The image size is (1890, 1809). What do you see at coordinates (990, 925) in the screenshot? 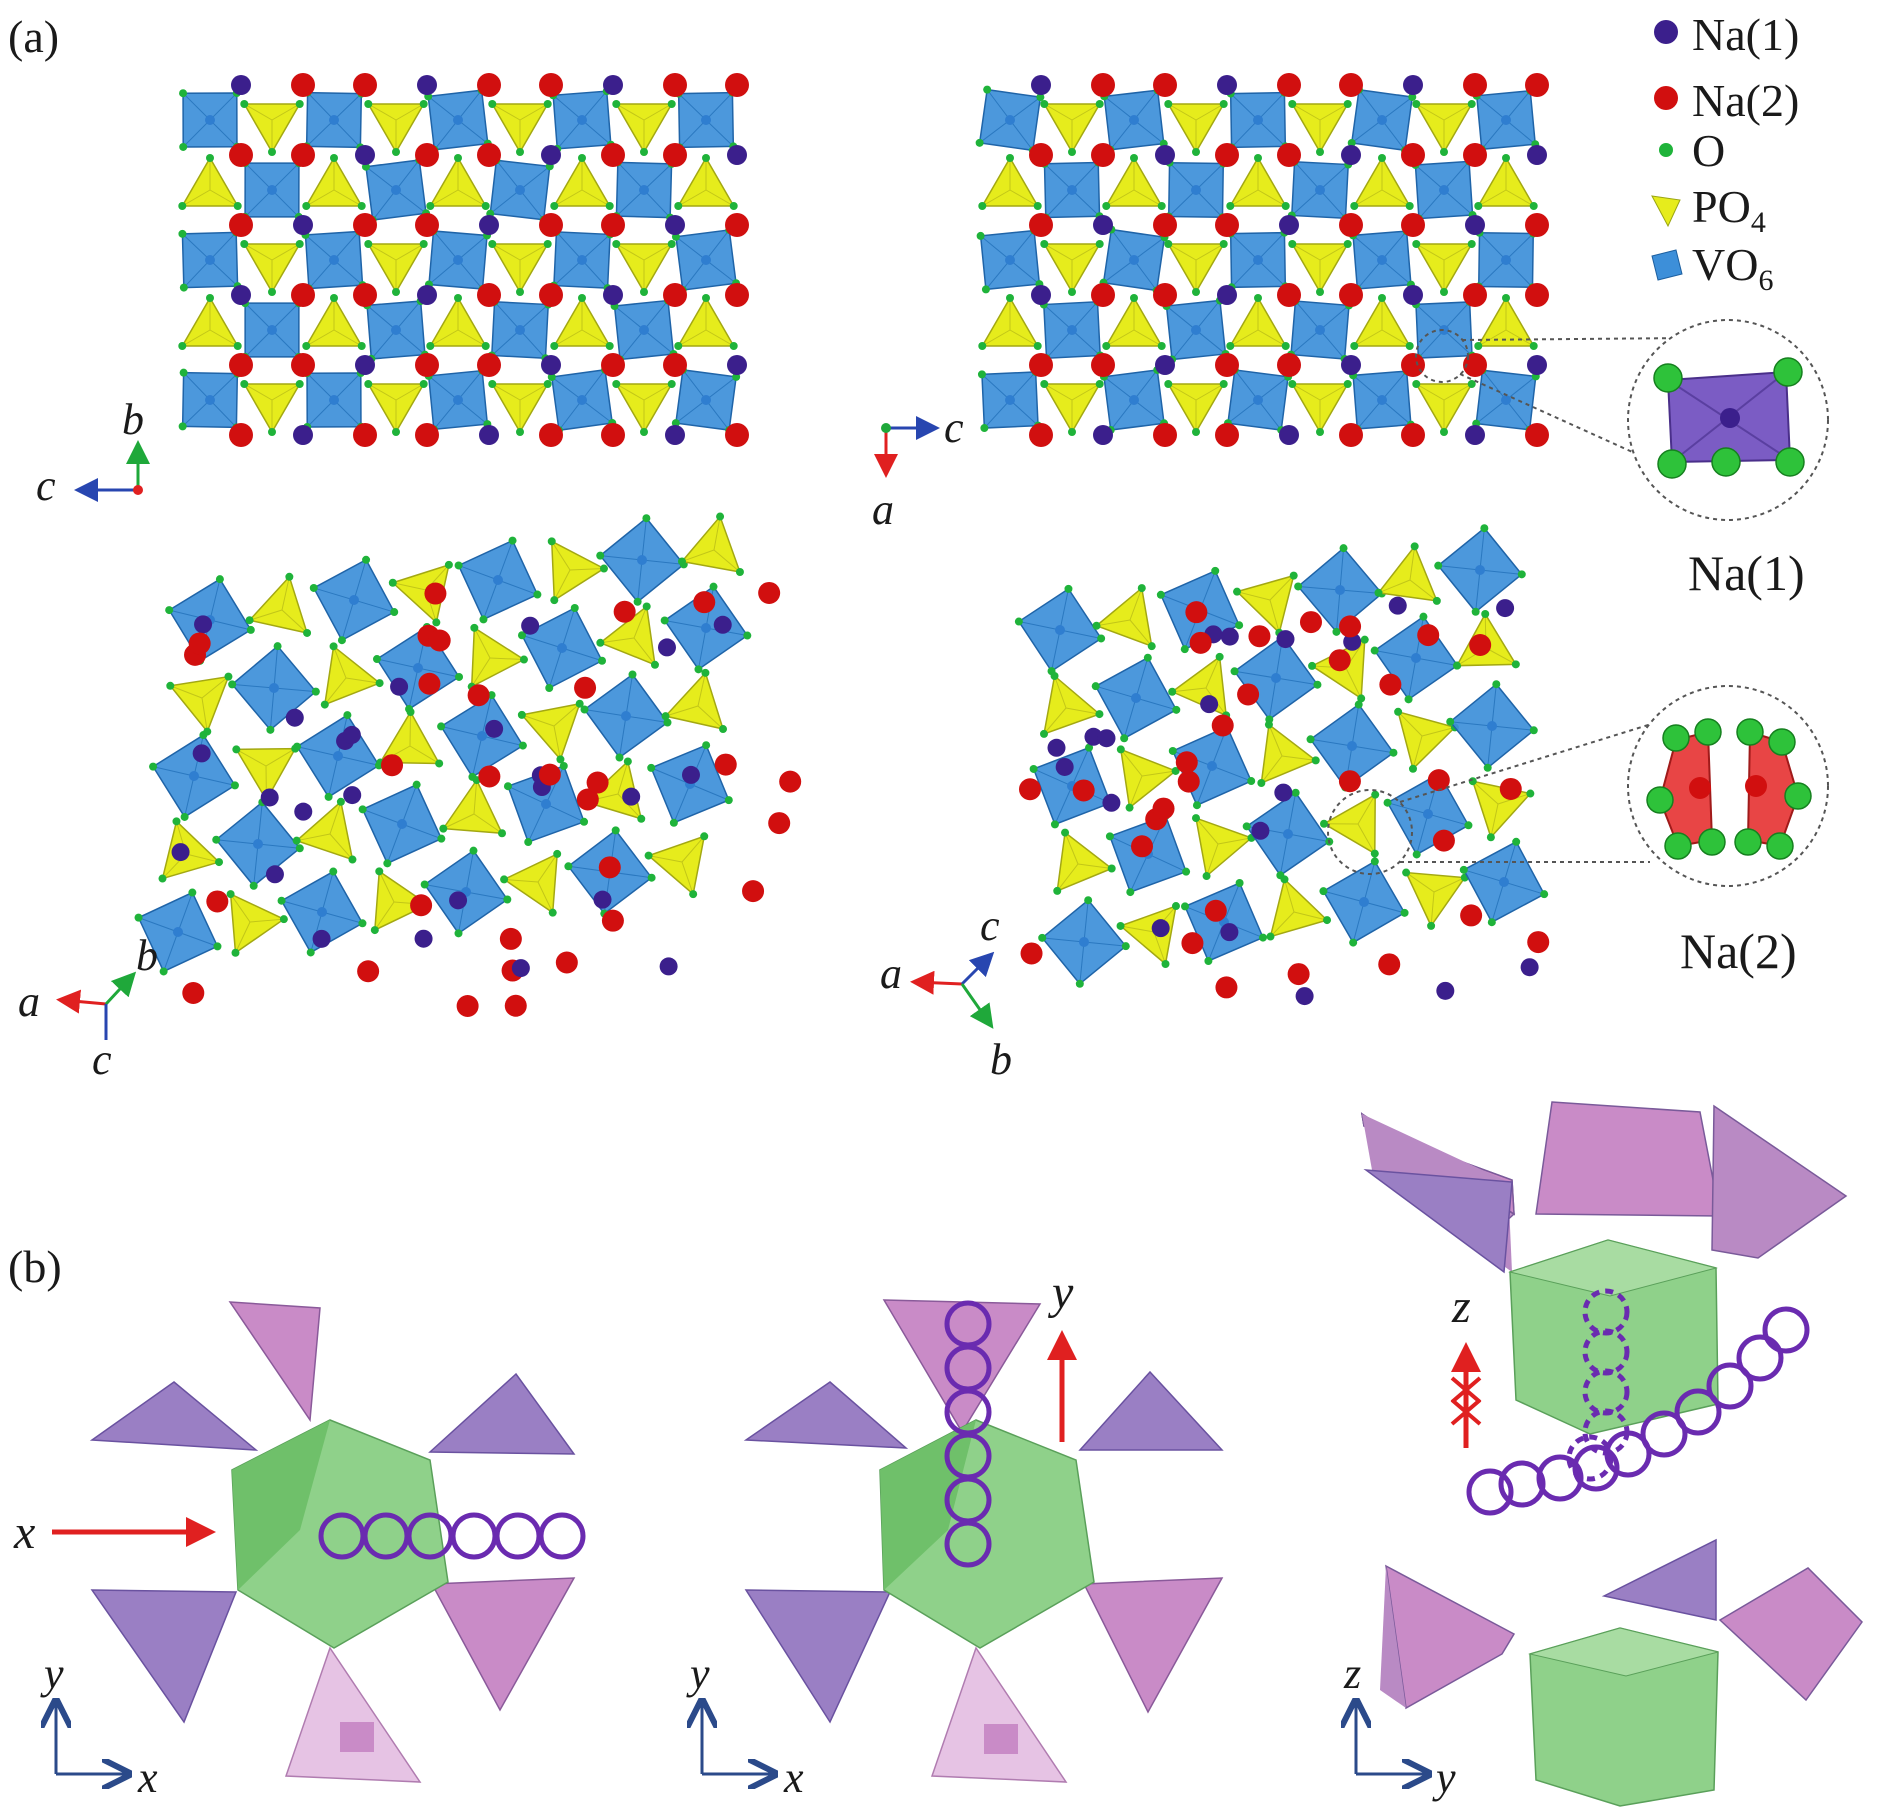
I see `axis-label-c: c` at bounding box center [990, 925].